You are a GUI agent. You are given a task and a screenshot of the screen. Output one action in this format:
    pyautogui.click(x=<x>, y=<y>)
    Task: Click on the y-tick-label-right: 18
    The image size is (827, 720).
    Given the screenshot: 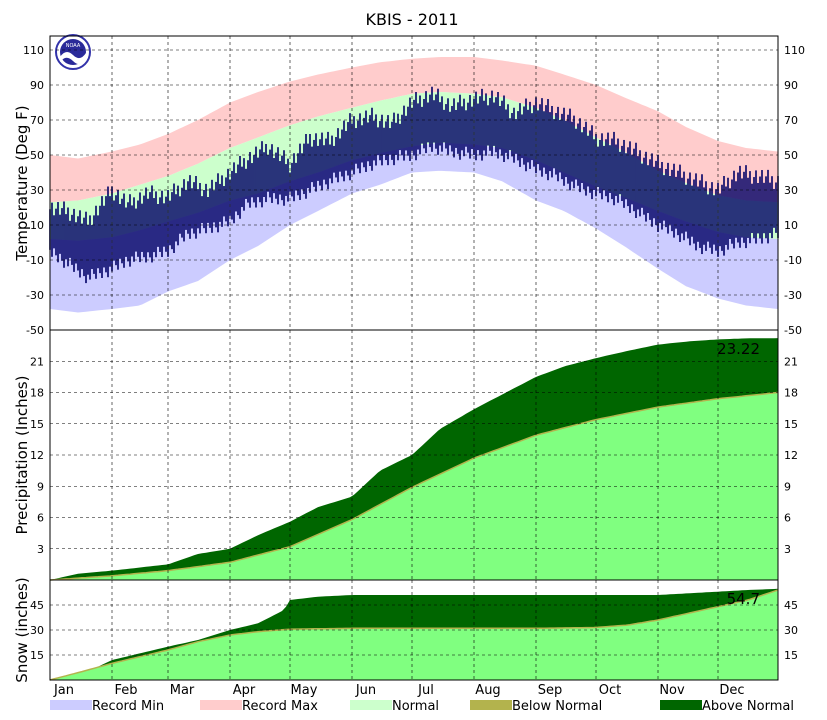 What is the action you would take?
    pyautogui.click(x=791, y=393)
    